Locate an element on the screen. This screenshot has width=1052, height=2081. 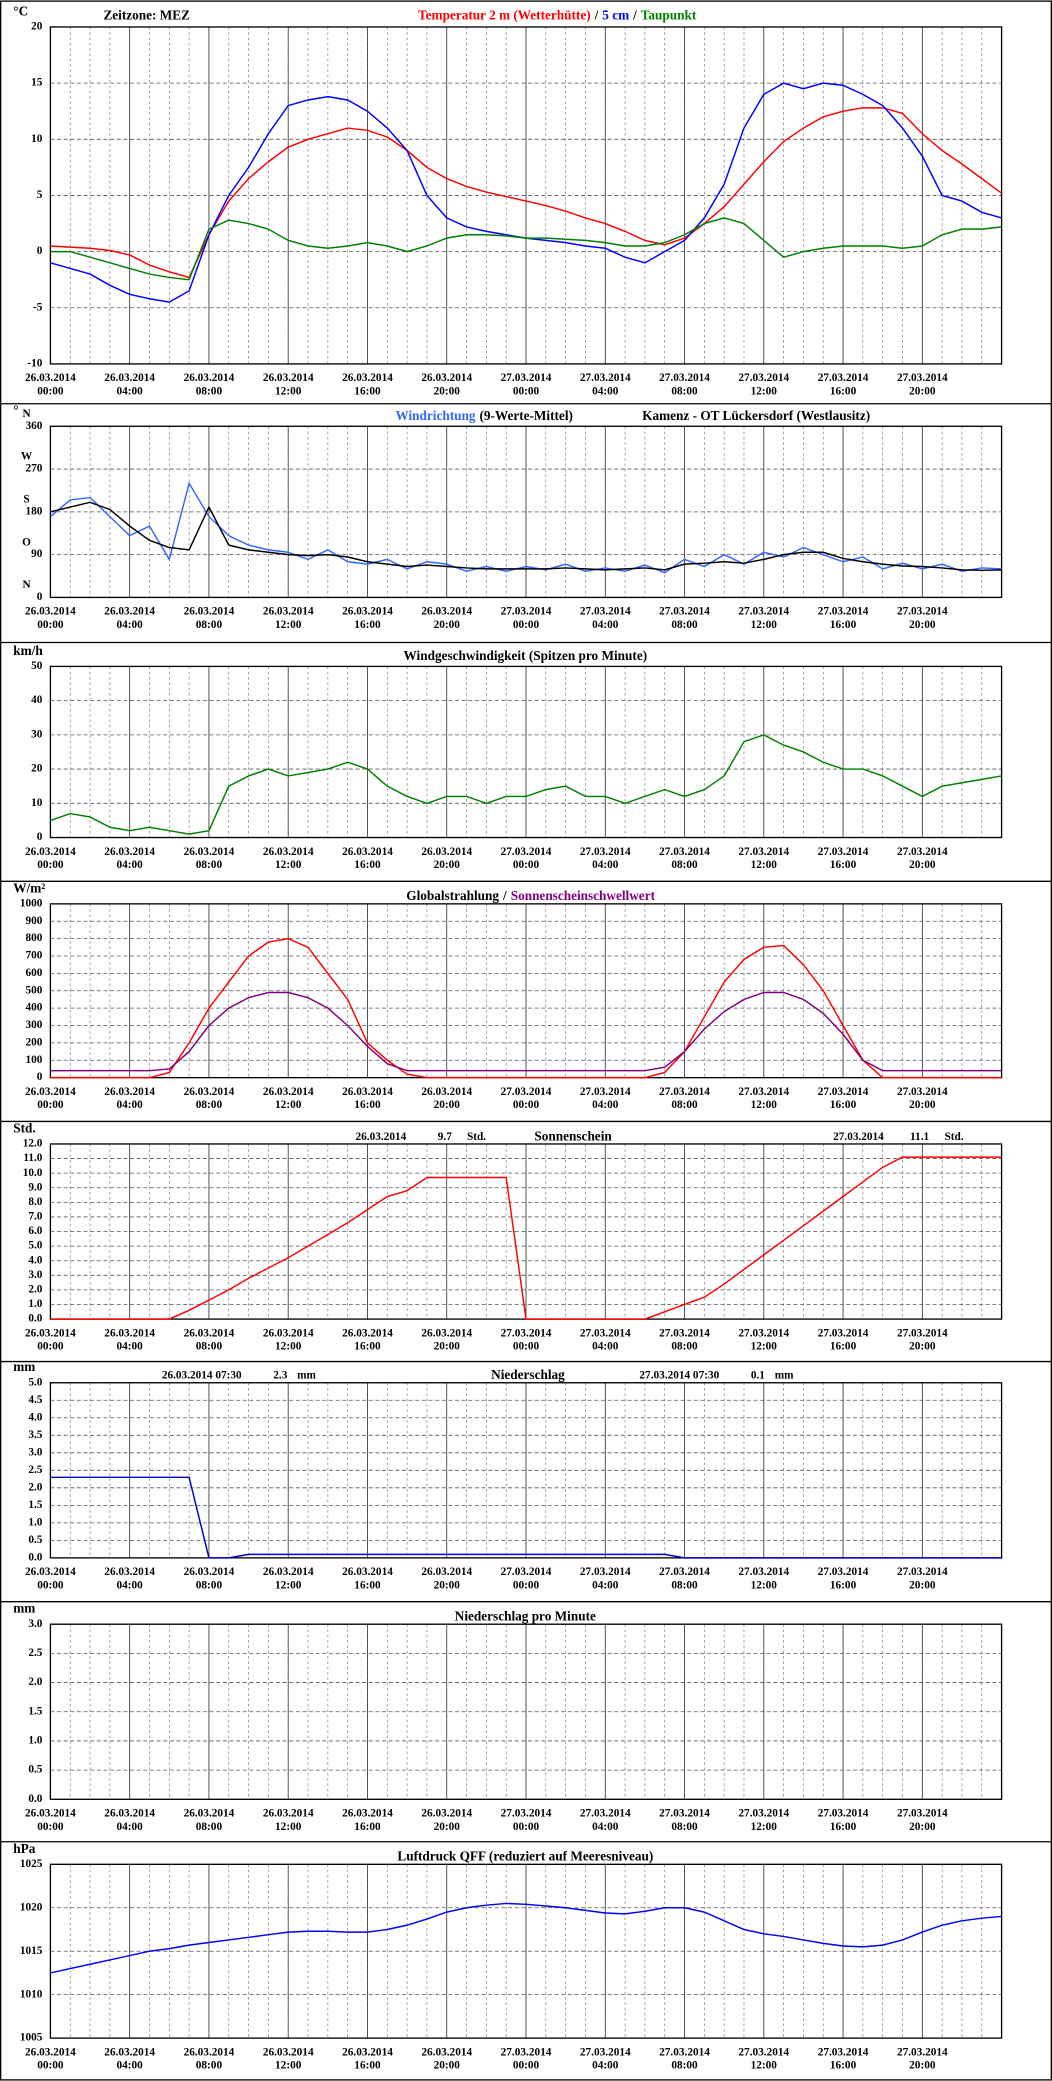
y-tick-label: 3.0 is located at coordinates (35, 1275).